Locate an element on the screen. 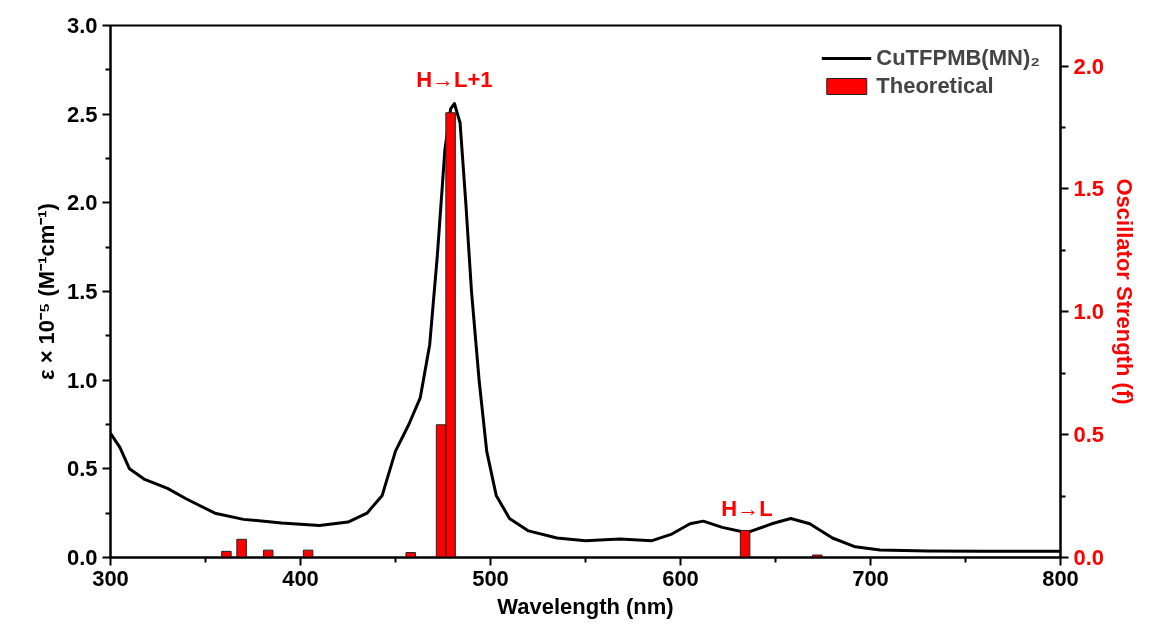 The height and width of the screenshot is (632, 1170). y-tick-label: 2.5 is located at coordinates (82, 114).